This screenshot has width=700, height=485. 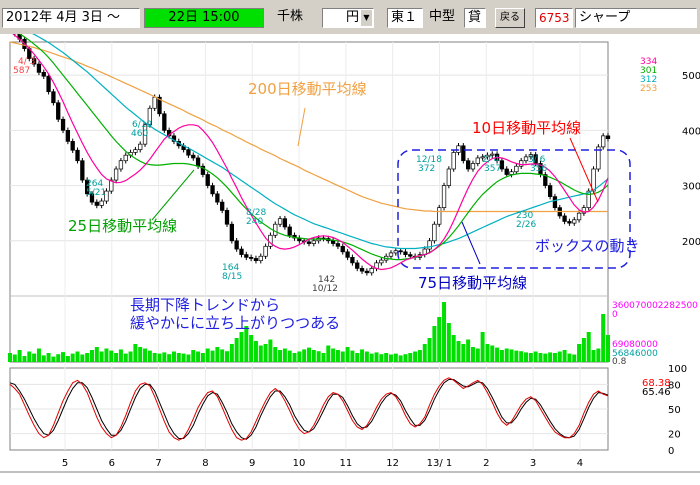 I want to click on date-from-field: 2012年 4月 3日 ～, so click(x=71, y=18).